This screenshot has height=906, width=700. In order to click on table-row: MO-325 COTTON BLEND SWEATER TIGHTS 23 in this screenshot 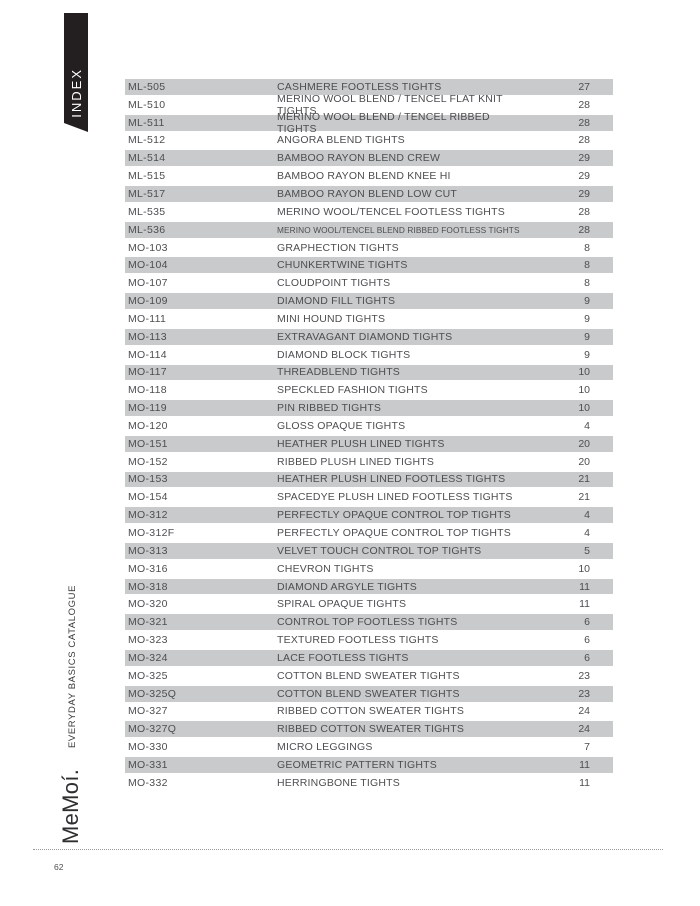, I will do `click(369, 676)`.